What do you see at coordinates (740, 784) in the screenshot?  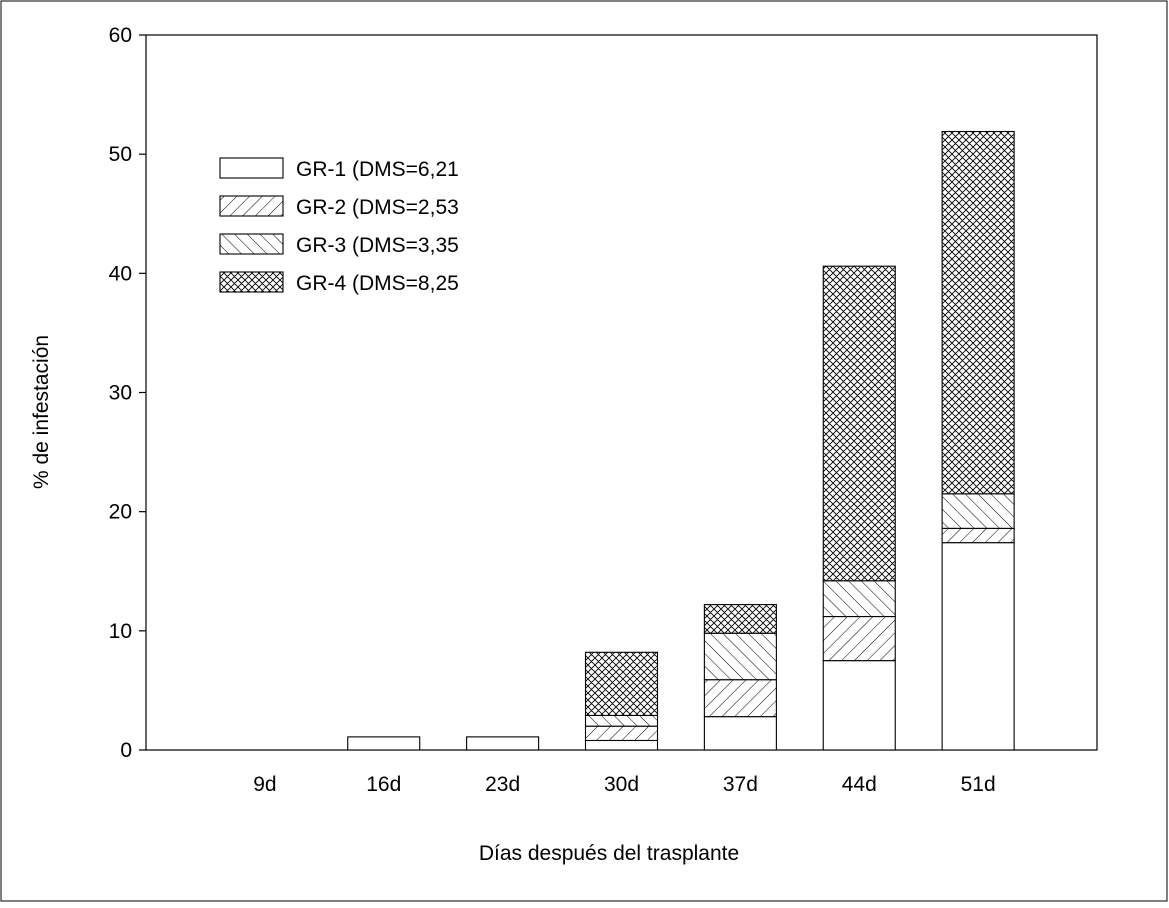 I see `x-tick-label: 37d` at bounding box center [740, 784].